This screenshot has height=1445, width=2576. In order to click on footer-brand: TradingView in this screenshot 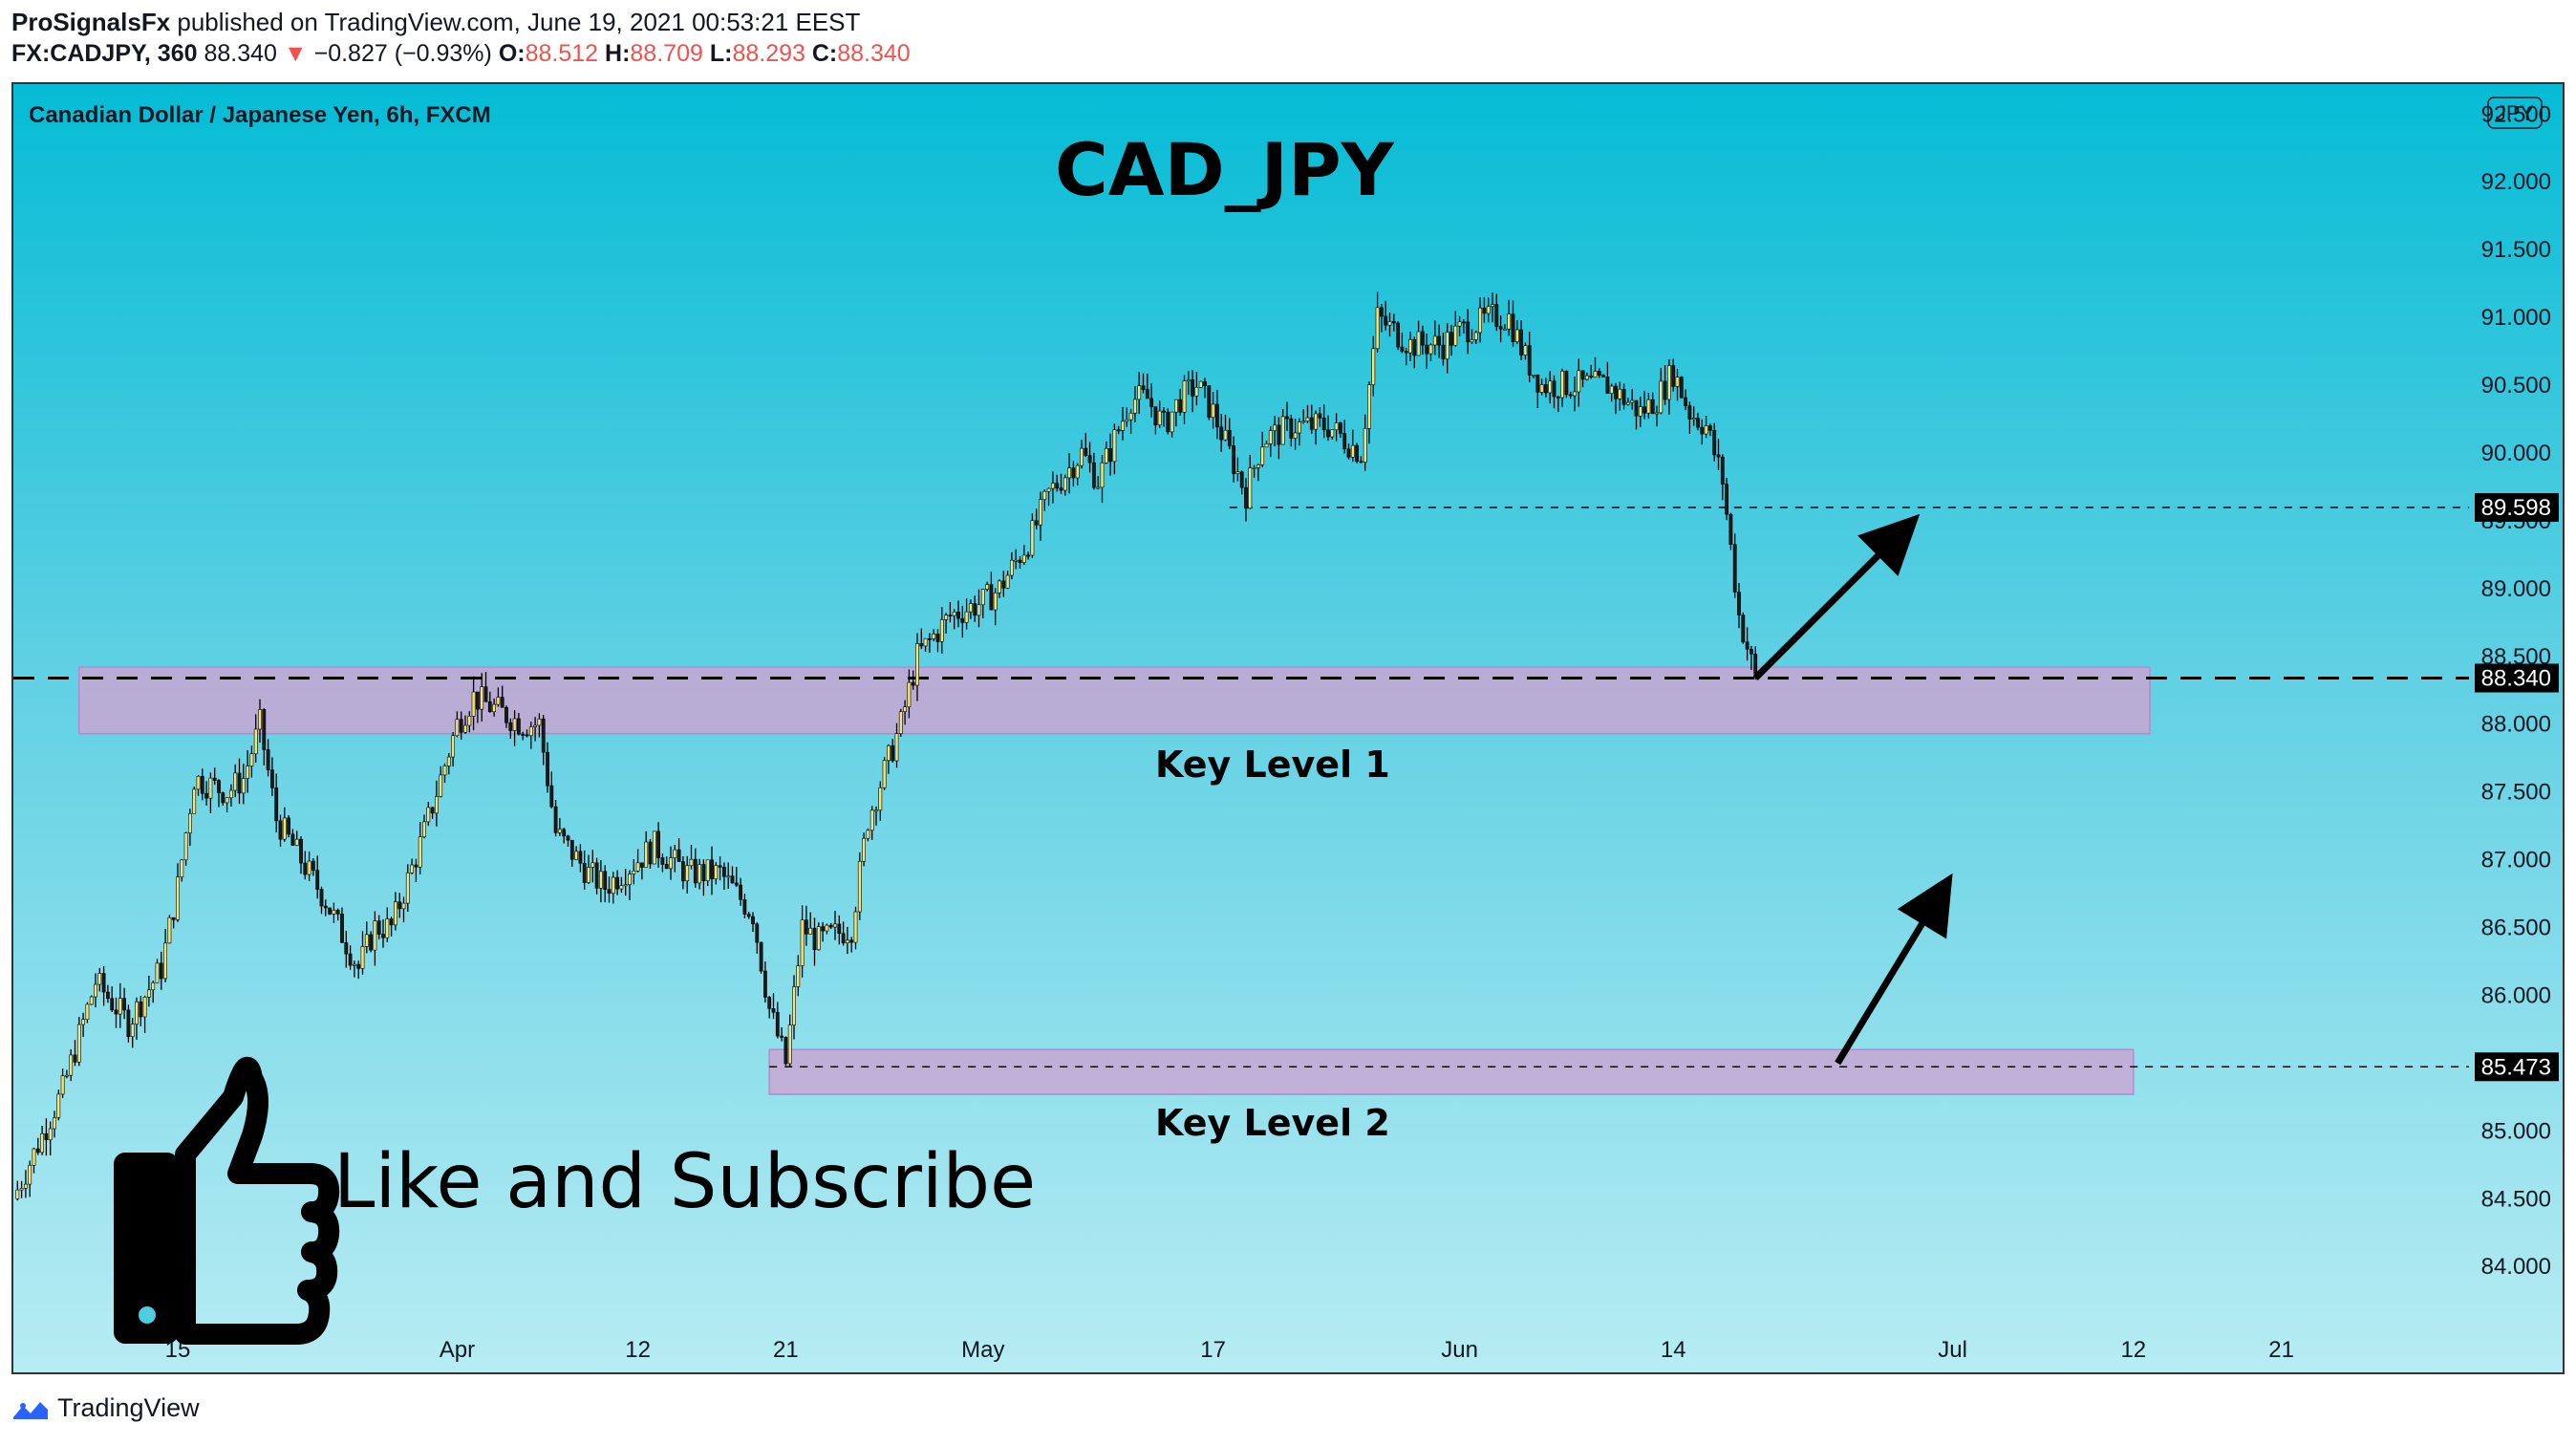, I will do `click(105, 1408)`.